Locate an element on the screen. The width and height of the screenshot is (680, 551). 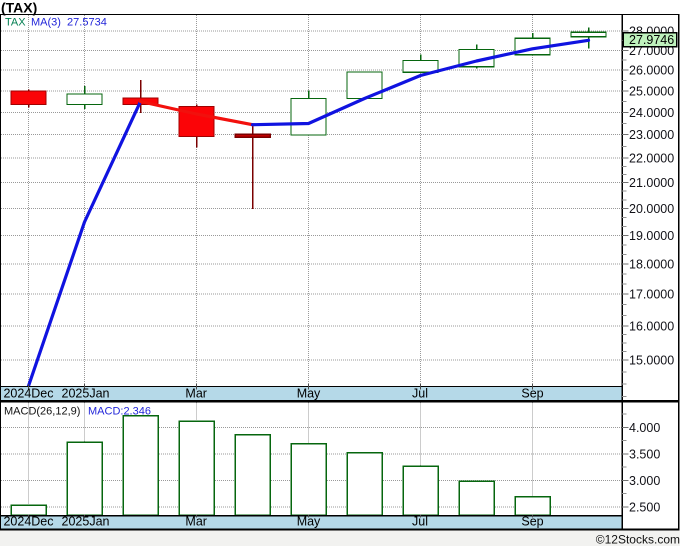
svg-text: 3.500 is located at coordinates (644, 454).